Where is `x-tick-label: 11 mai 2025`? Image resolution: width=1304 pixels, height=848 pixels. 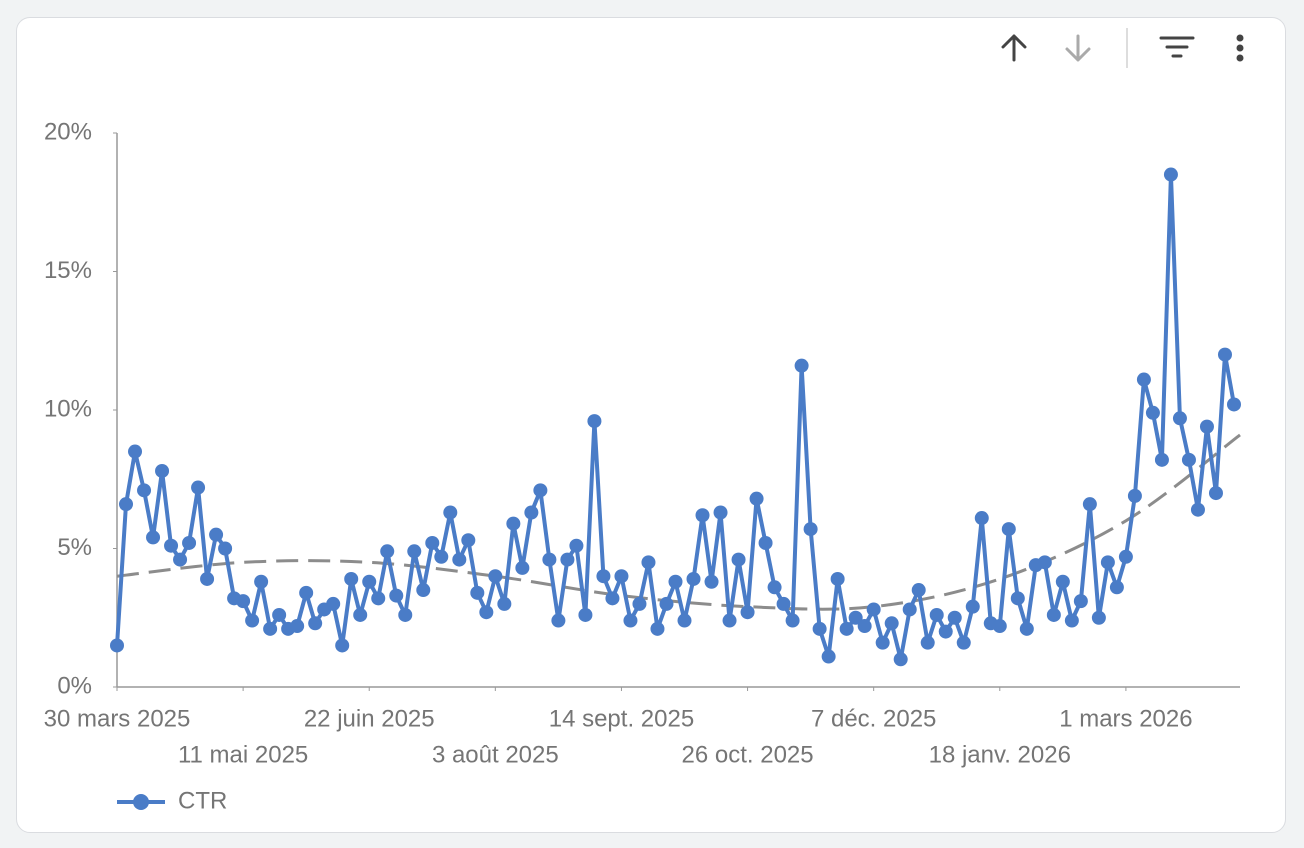
x-tick-label: 11 mai 2025 is located at coordinates (243, 754).